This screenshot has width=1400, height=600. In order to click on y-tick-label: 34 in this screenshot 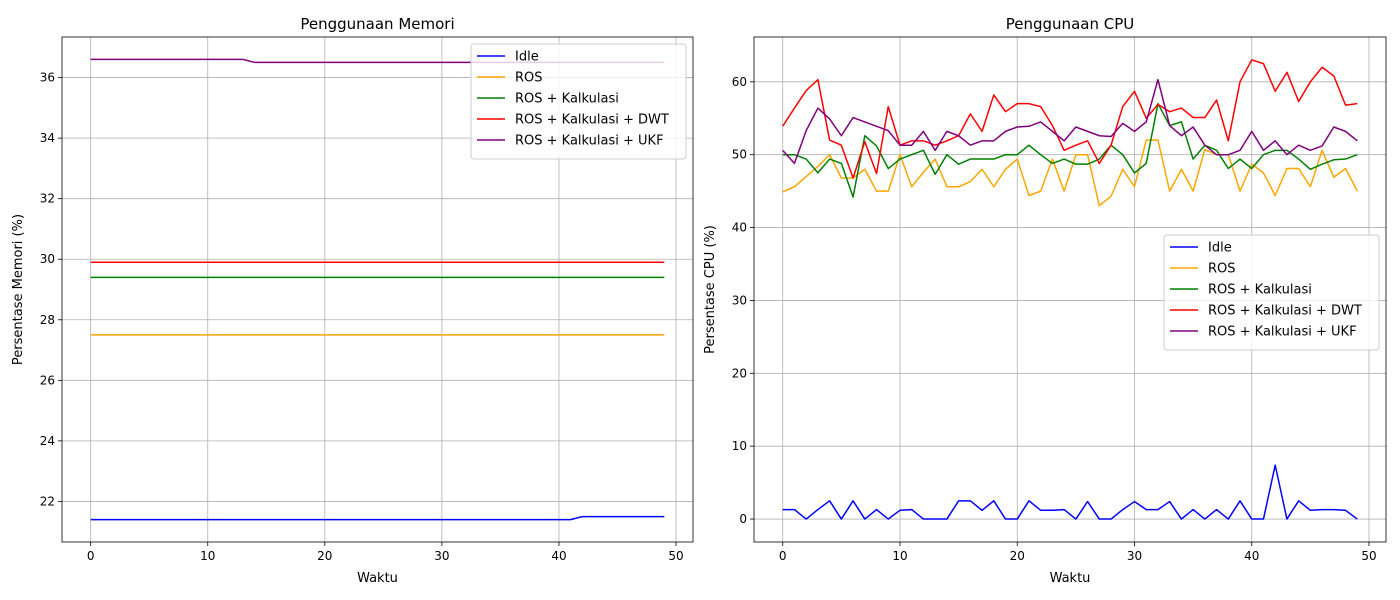, I will do `click(47, 138)`.